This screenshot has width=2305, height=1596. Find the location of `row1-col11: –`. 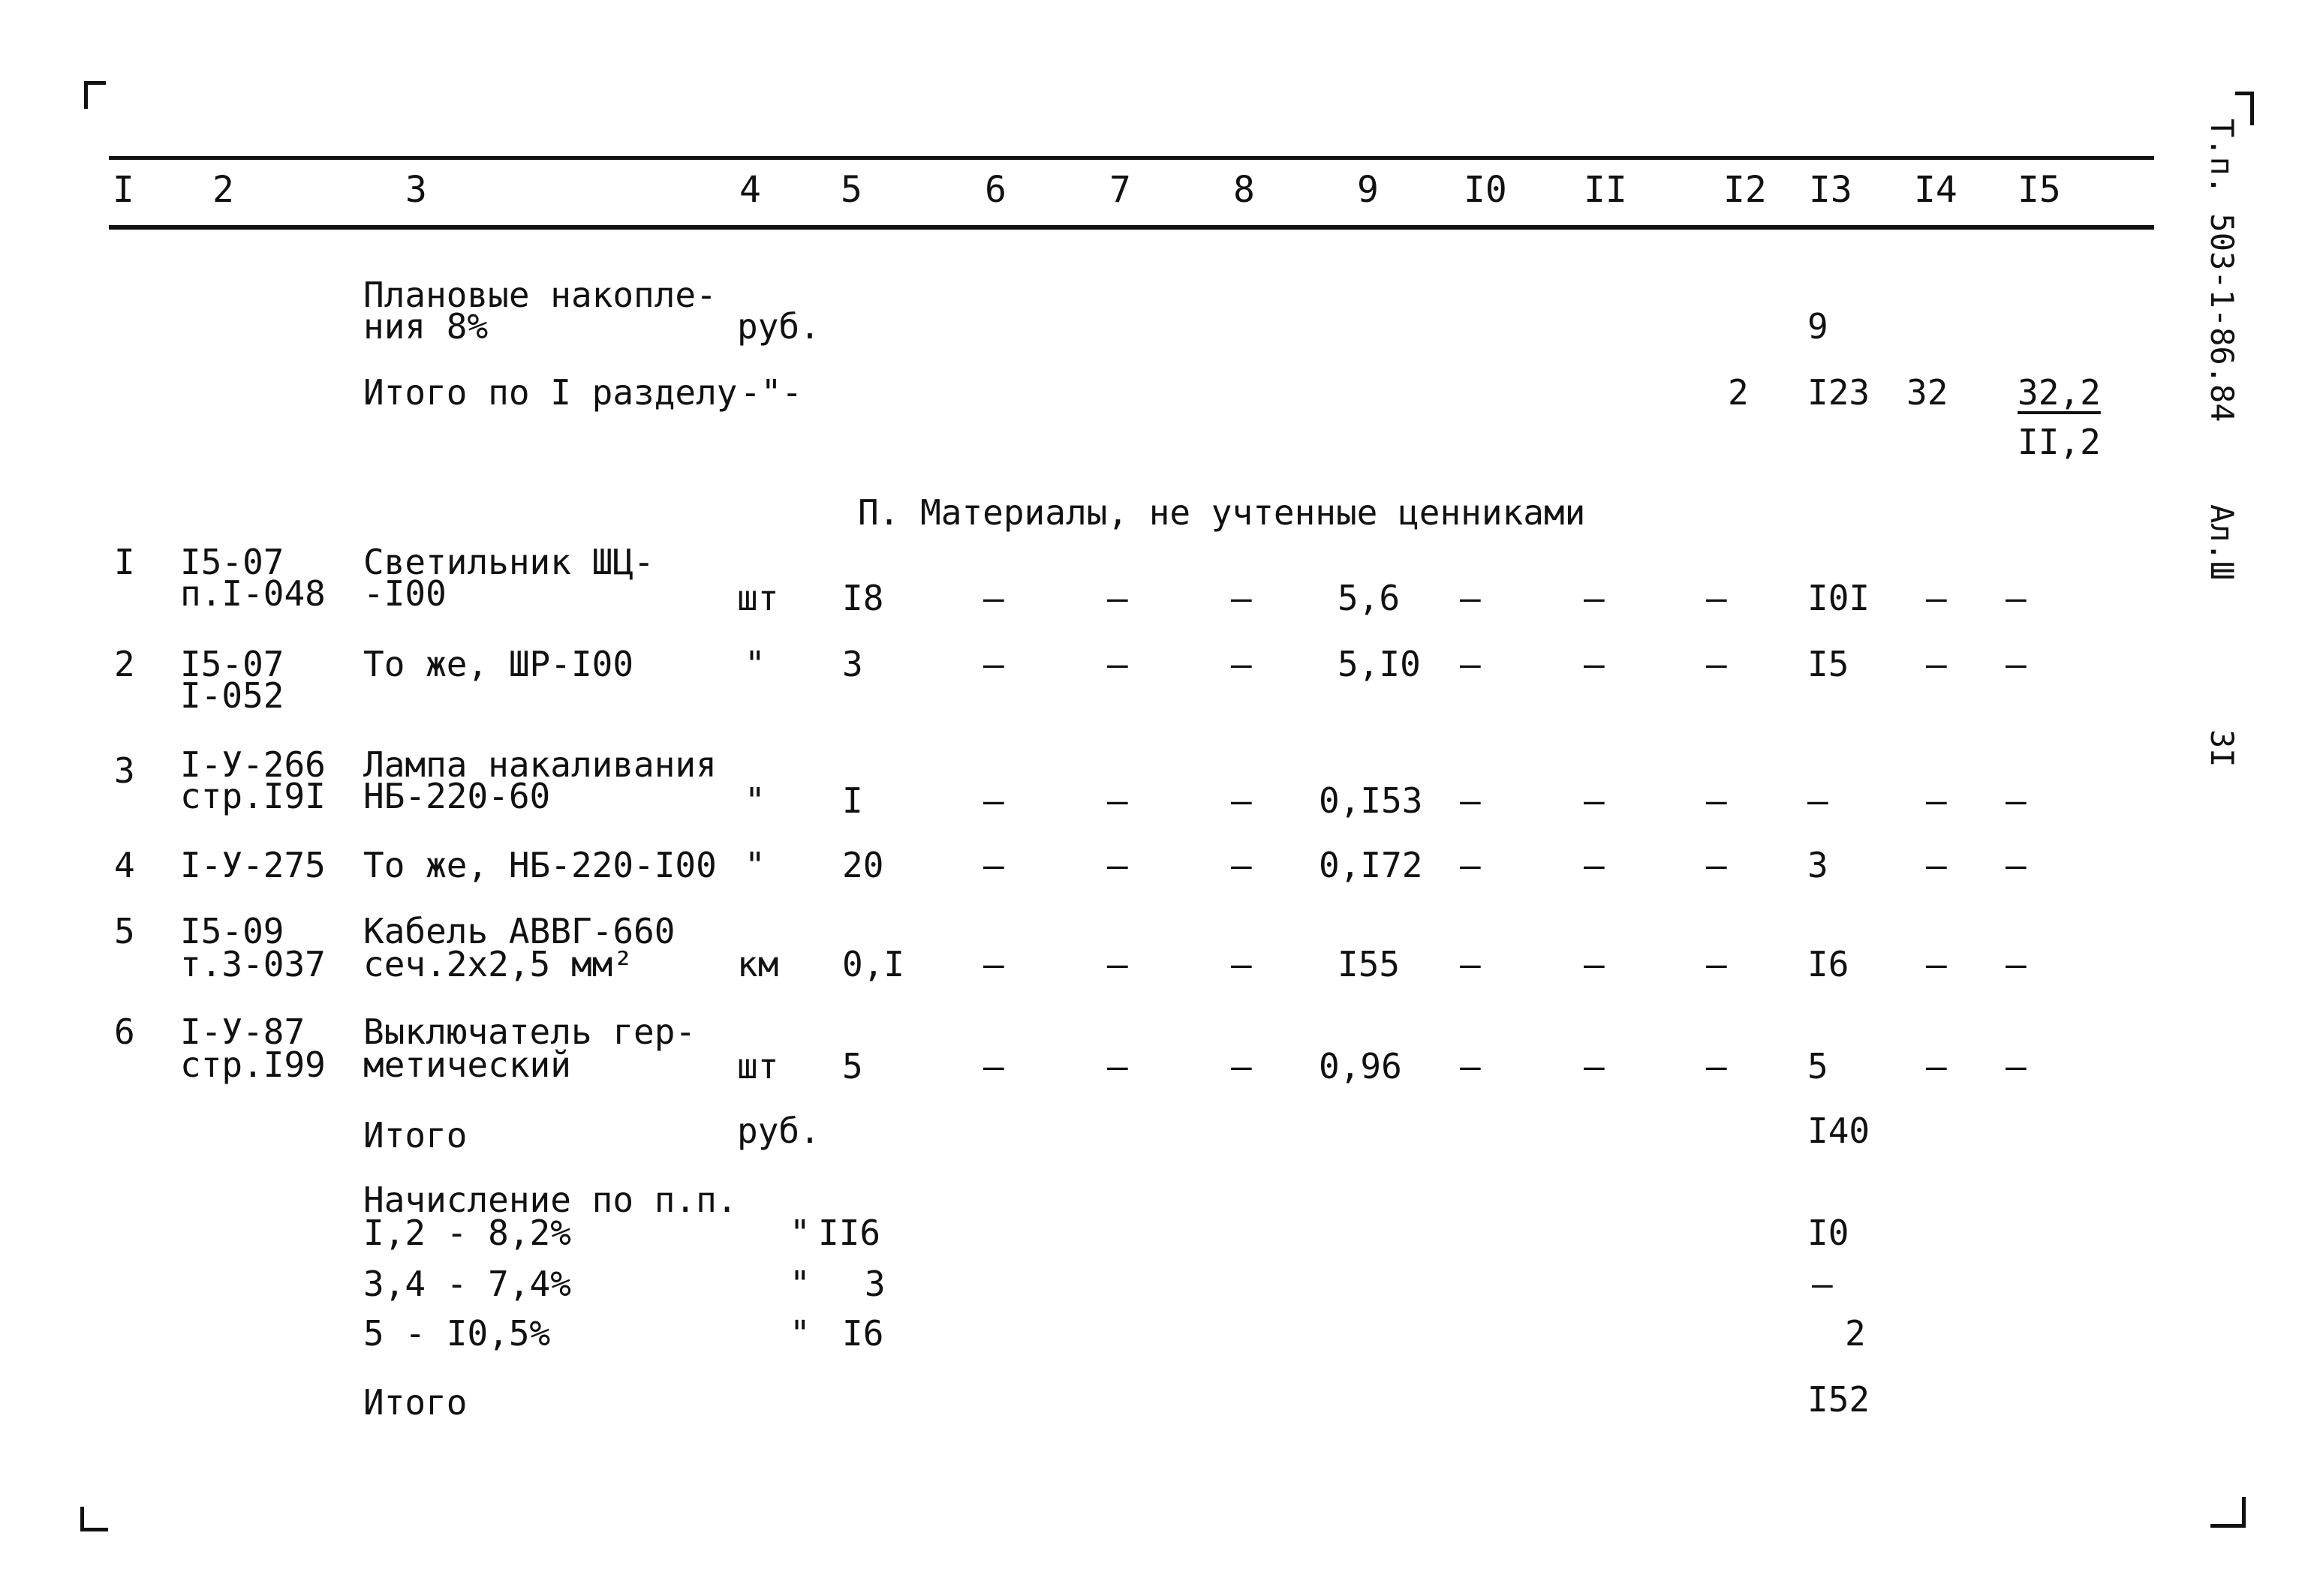

row1-col11: – is located at coordinates (1594, 598).